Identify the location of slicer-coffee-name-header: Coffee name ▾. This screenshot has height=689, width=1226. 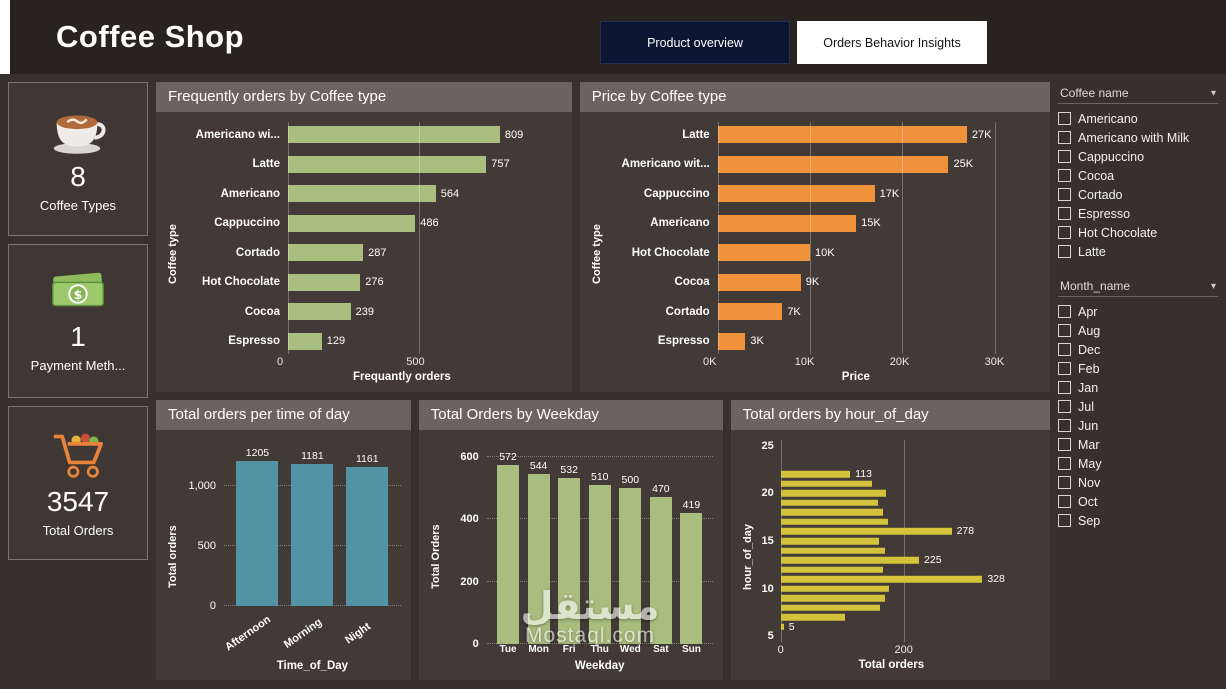
(1138, 94).